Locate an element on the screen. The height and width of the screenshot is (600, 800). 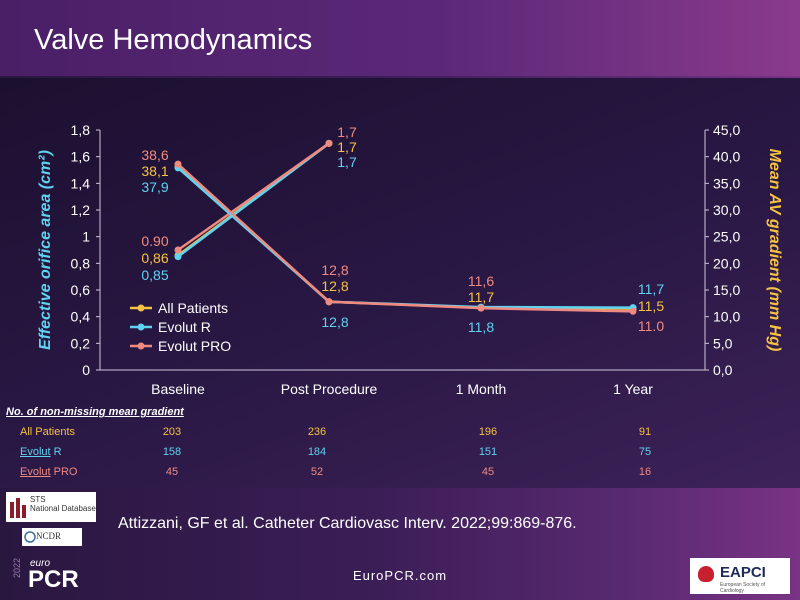
row-label-main: Evolut is located at coordinates (35, 452).